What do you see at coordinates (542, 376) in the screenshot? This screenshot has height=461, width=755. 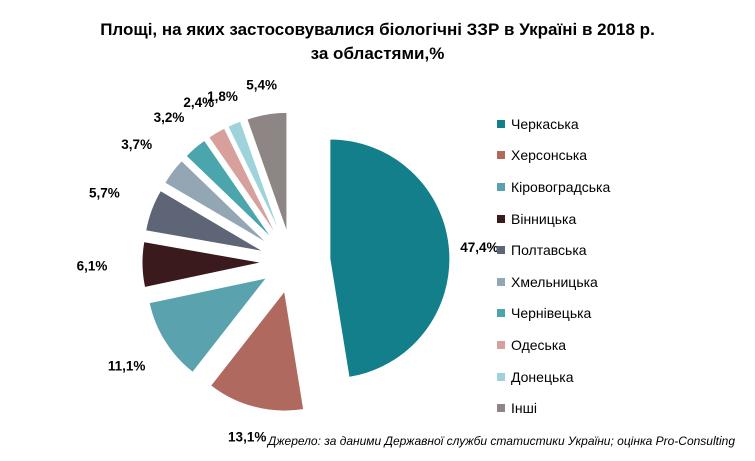 I see `legend-label: Донецька` at bounding box center [542, 376].